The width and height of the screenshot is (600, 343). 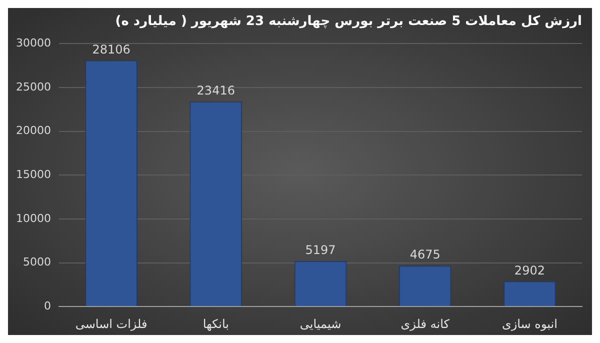 What do you see at coordinates (33, 131) in the screenshot?
I see `y-tick-label: 20000` at bounding box center [33, 131].